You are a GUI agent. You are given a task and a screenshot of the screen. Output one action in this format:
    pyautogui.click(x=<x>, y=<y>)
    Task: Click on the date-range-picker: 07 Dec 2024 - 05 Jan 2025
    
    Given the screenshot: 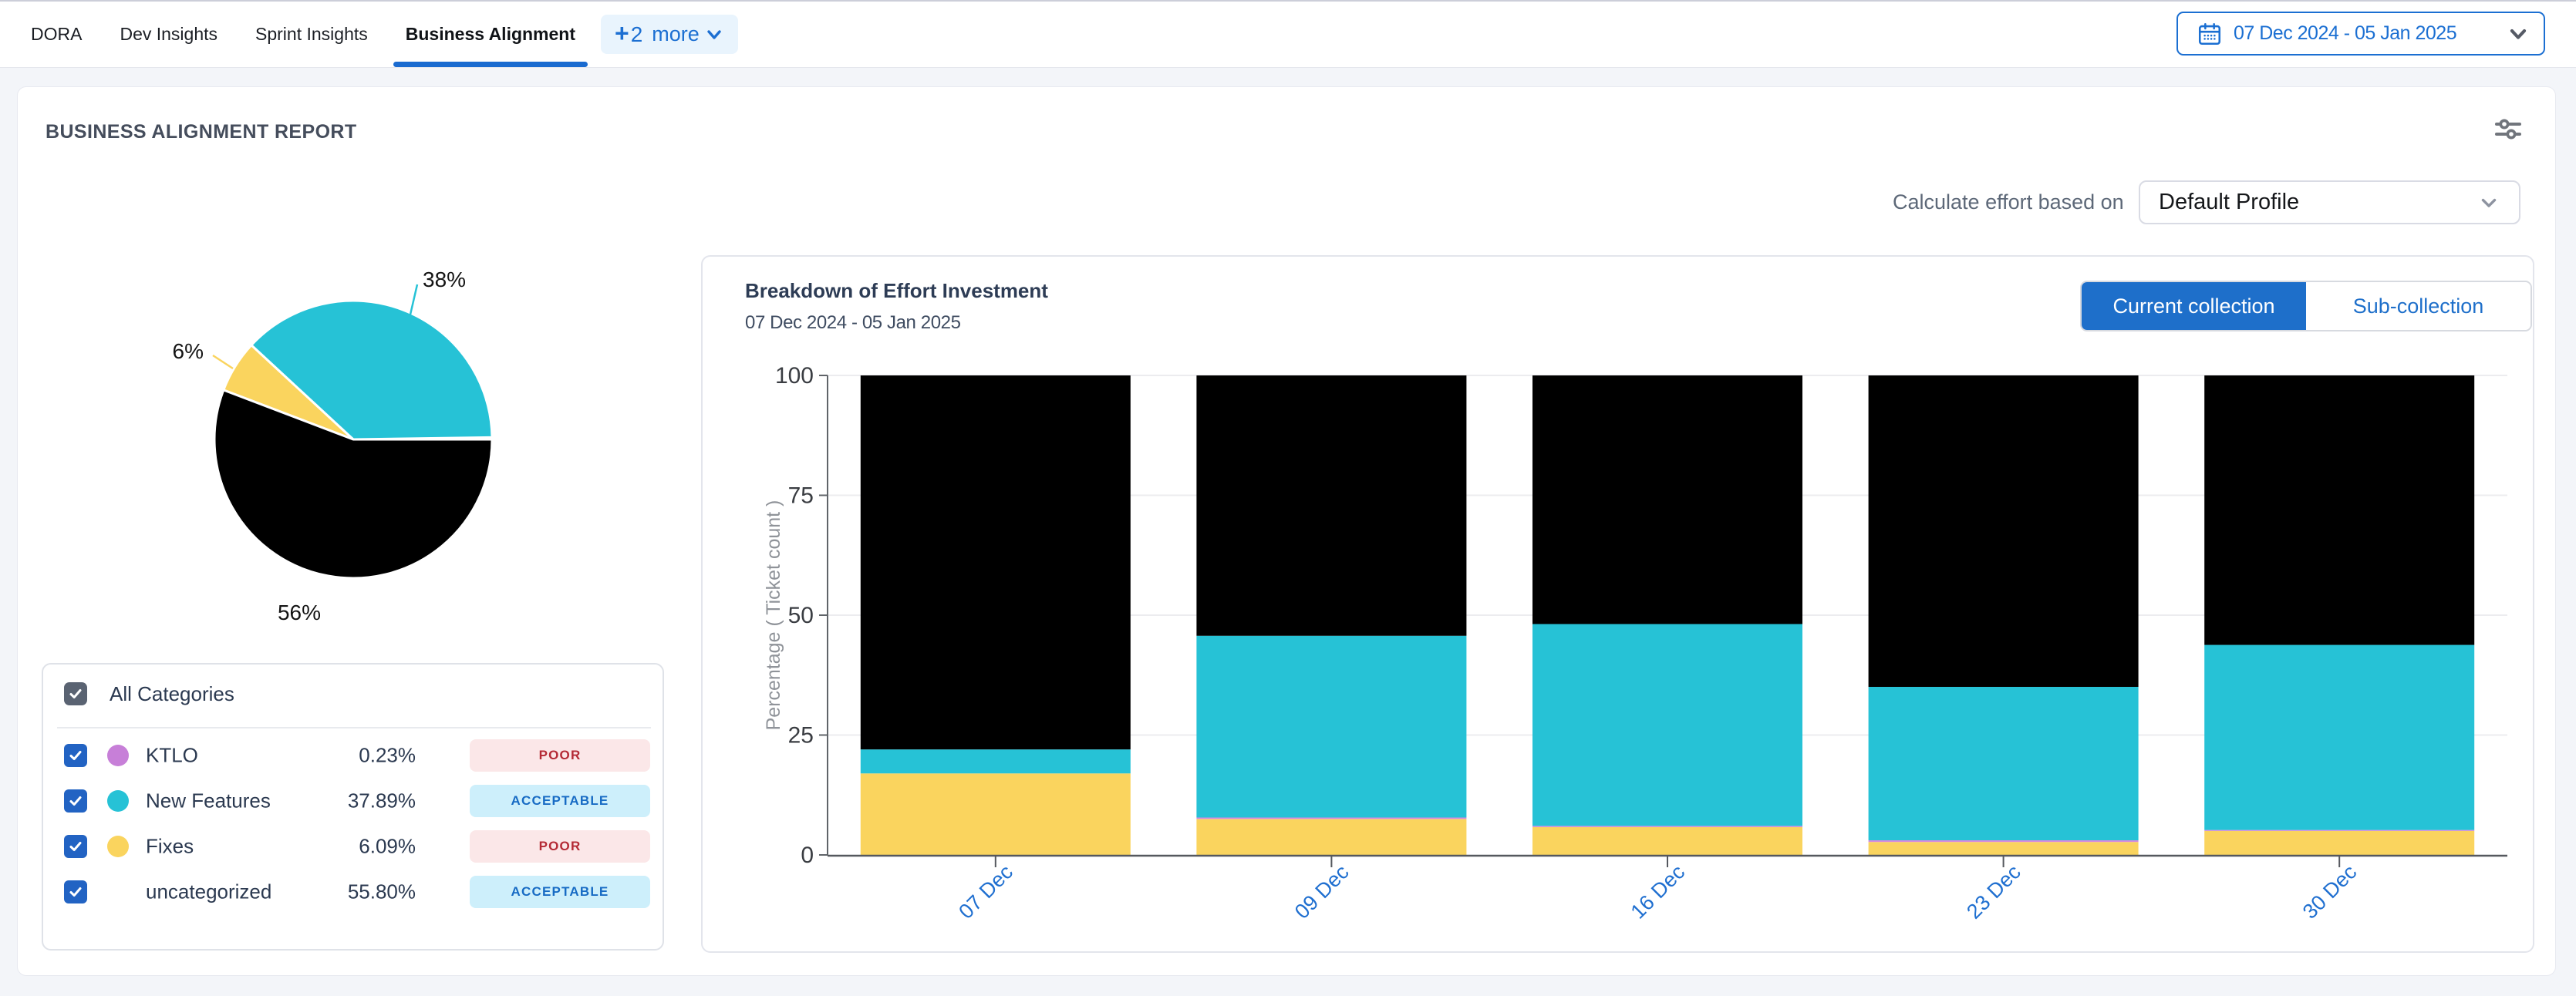 What is the action you would take?
    pyautogui.click(x=2360, y=34)
    